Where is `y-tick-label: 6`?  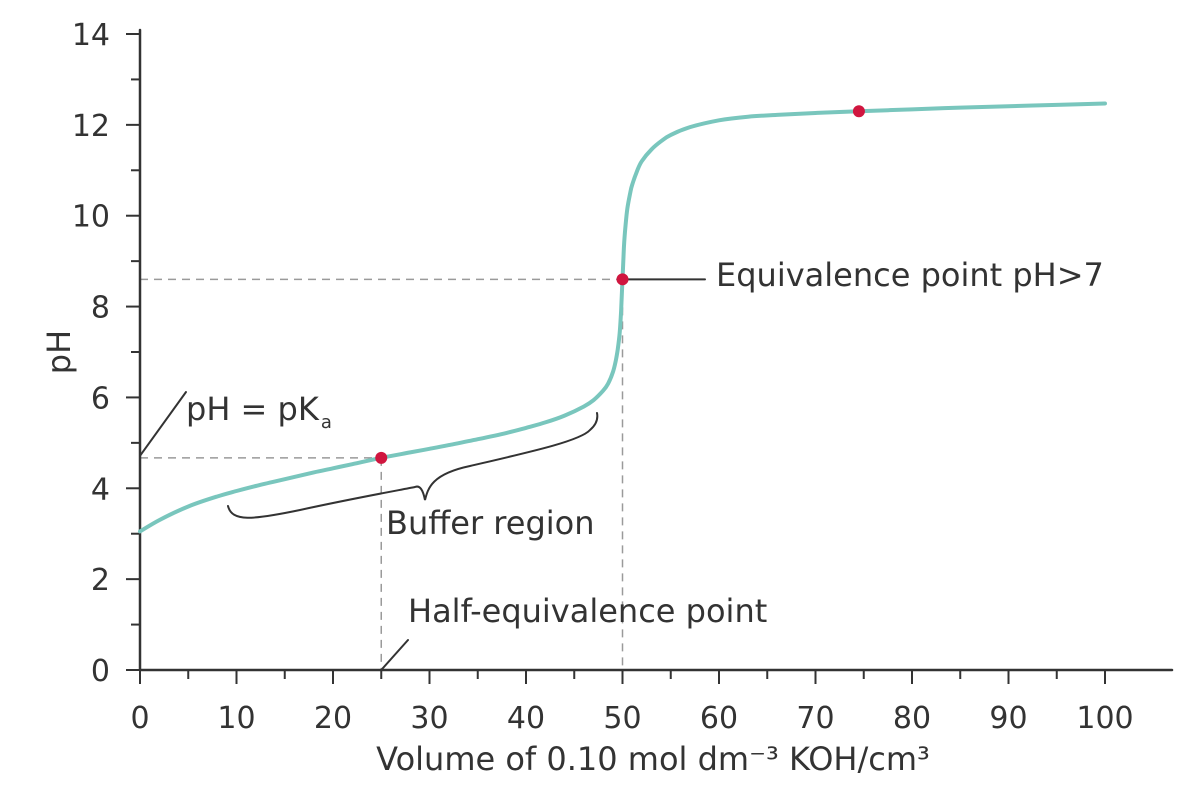 y-tick-label: 6 is located at coordinates (100, 398).